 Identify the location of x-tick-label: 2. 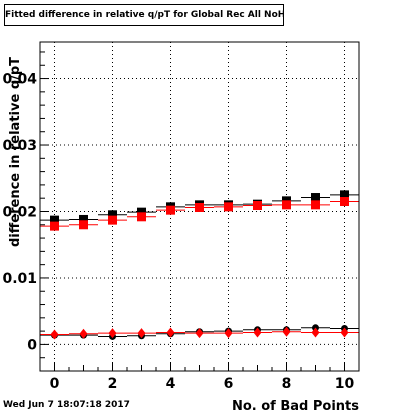
(113, 384).